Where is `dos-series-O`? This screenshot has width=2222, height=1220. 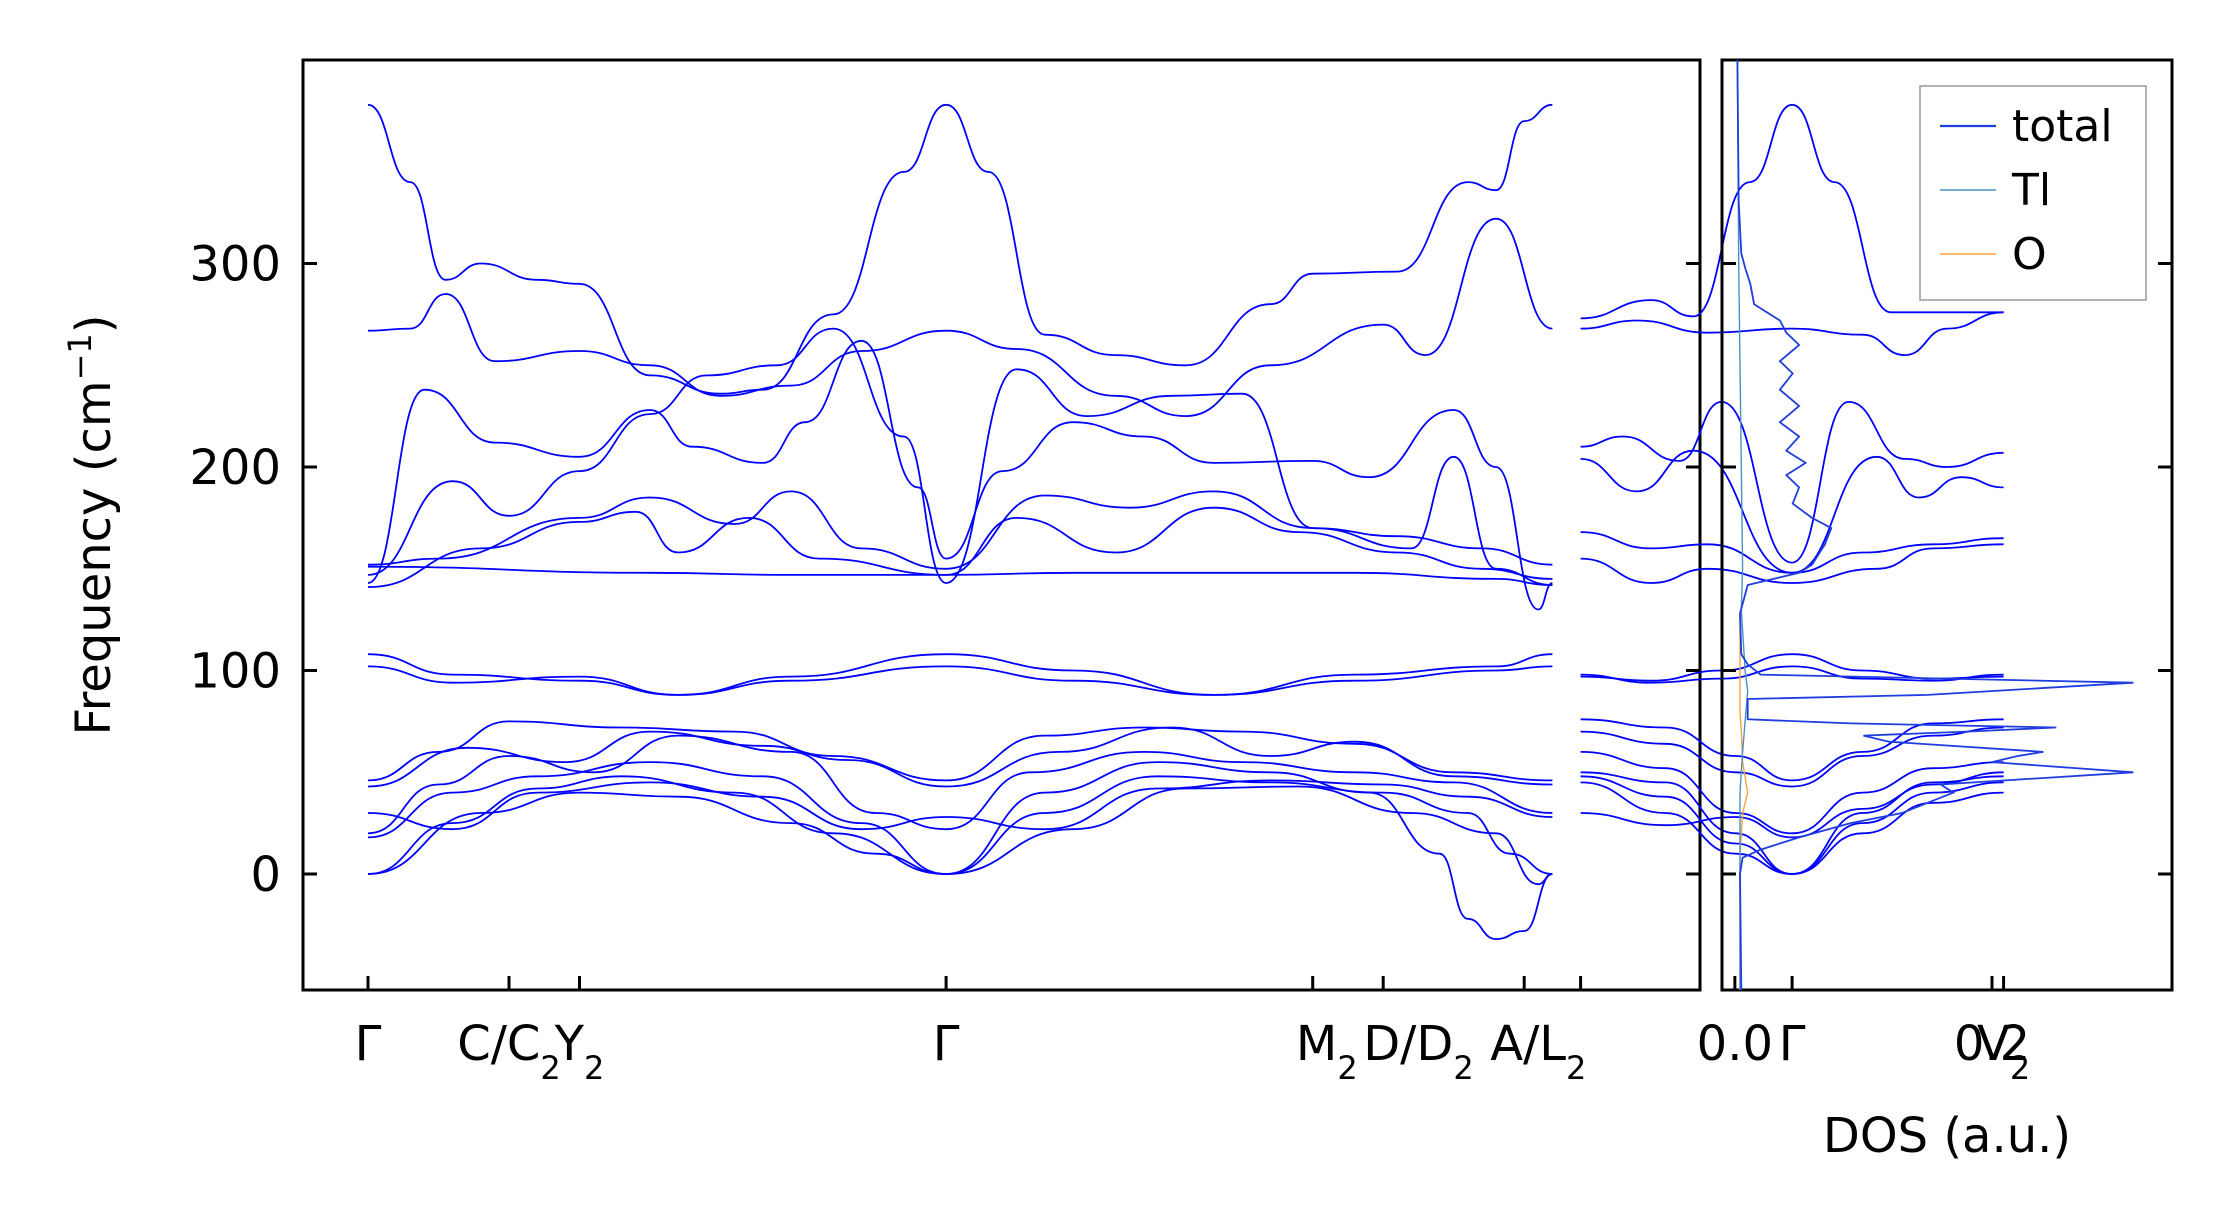 dos-series-O is located at coordinates (1784, 524).